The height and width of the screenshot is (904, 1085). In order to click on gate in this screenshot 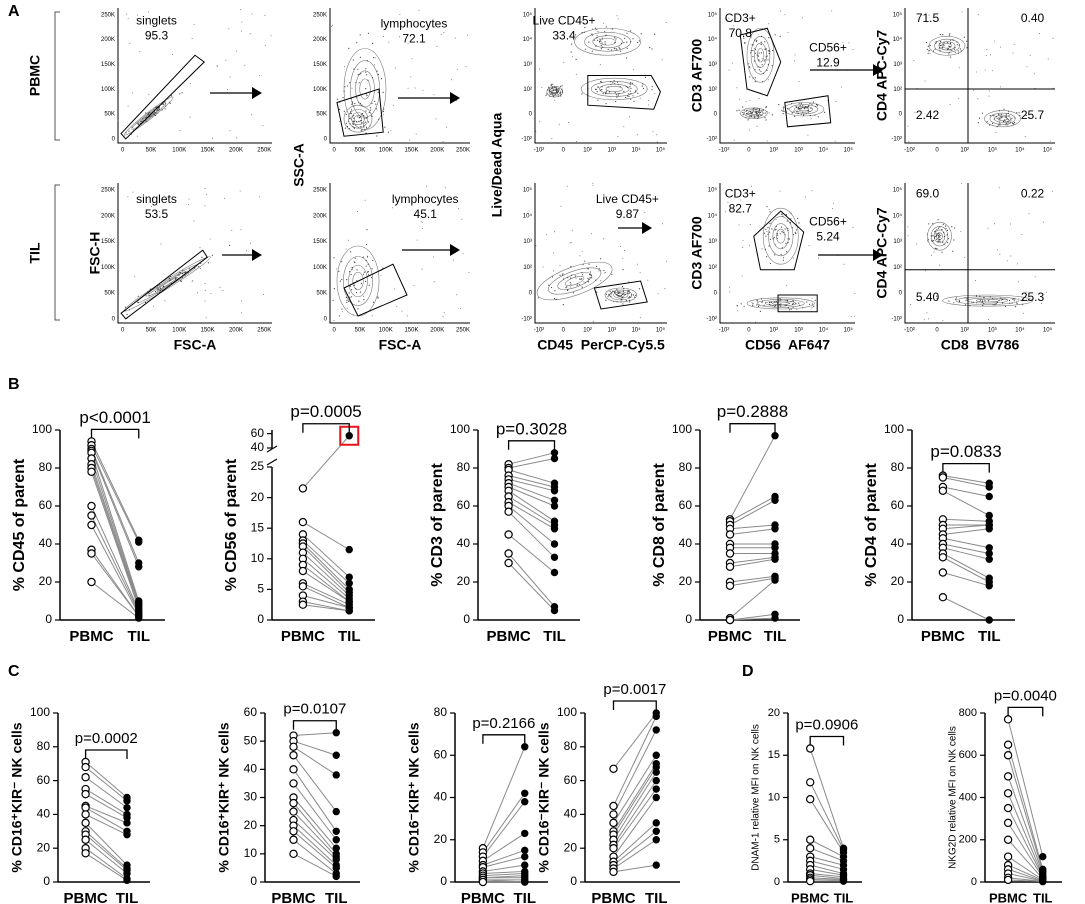, I will do `click(375, 290)`.